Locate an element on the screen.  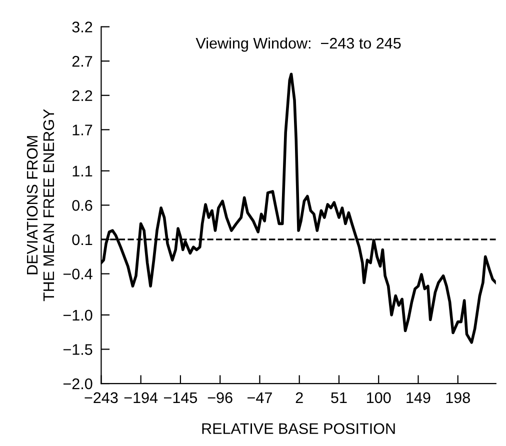
x-tick-label: −47 is located at coordinates (260, 397).